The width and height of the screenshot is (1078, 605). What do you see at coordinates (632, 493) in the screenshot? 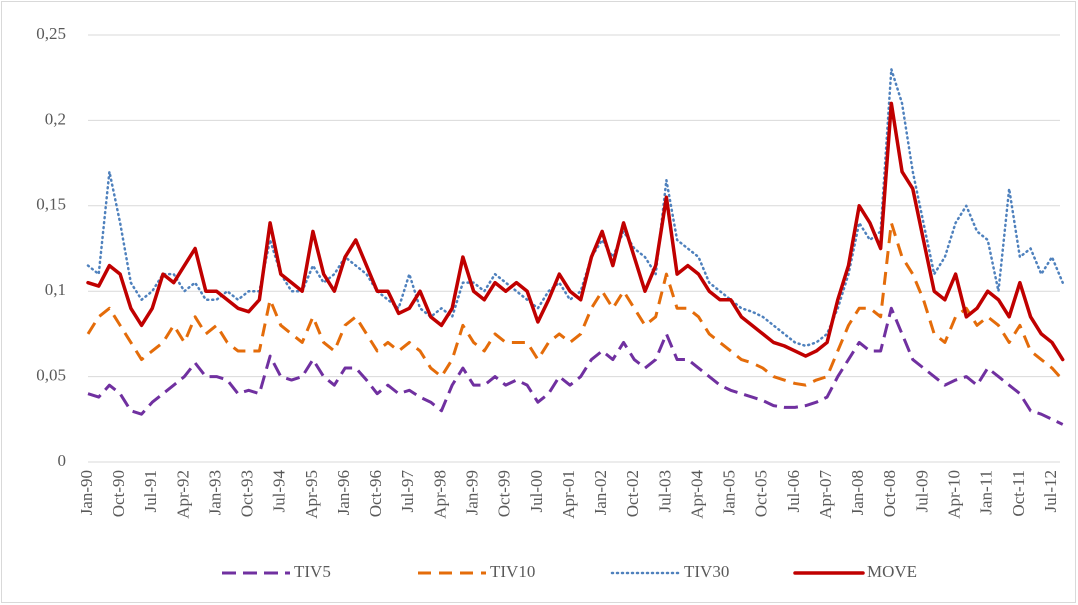
I see `x-tick-label: Oct-02` at bounding box center [632, 493].